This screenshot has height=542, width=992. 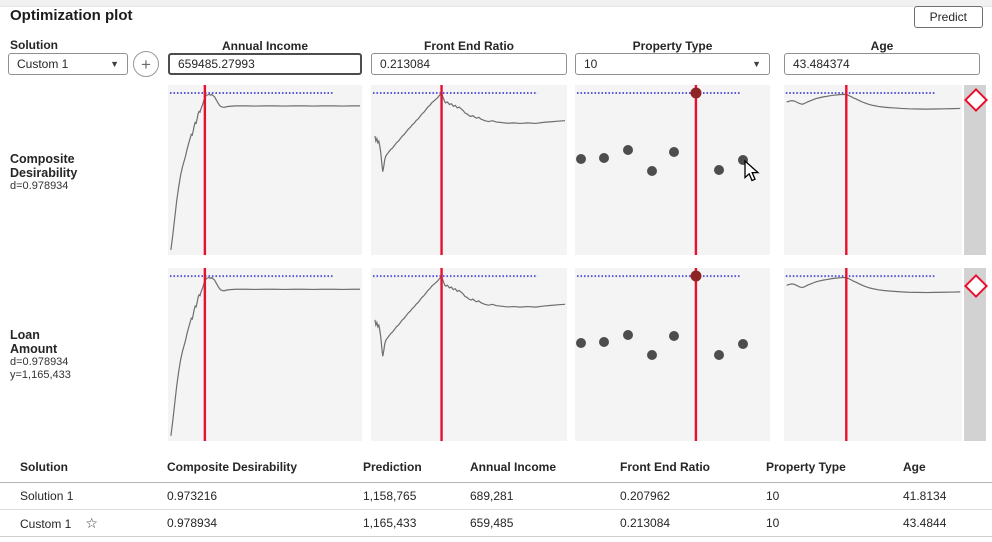 I want to click on factor-header-age: Age, so click(x=882, y=46).